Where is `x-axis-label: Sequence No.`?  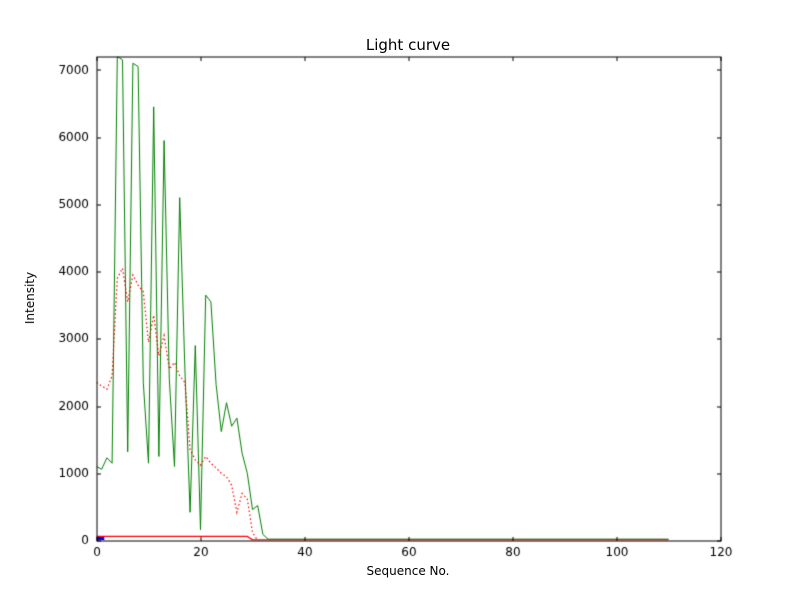
x-axis-label: Sequence No. is located at coordinates (408, 571).